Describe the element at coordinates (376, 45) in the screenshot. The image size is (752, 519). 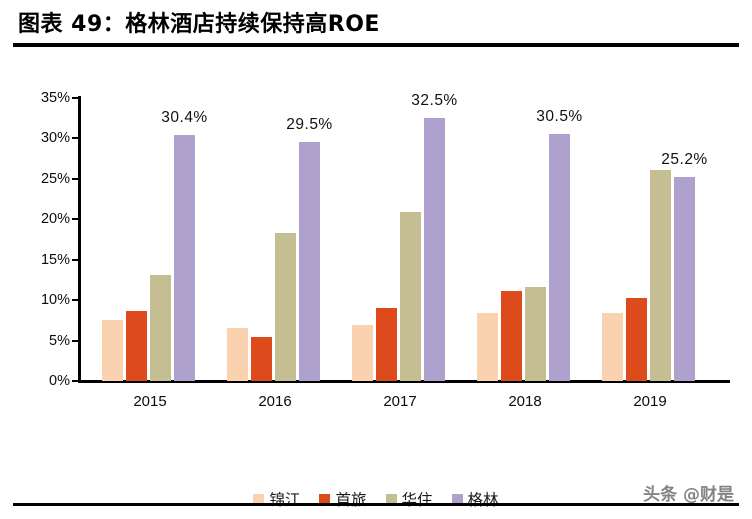
I see `title-divider` at that location.